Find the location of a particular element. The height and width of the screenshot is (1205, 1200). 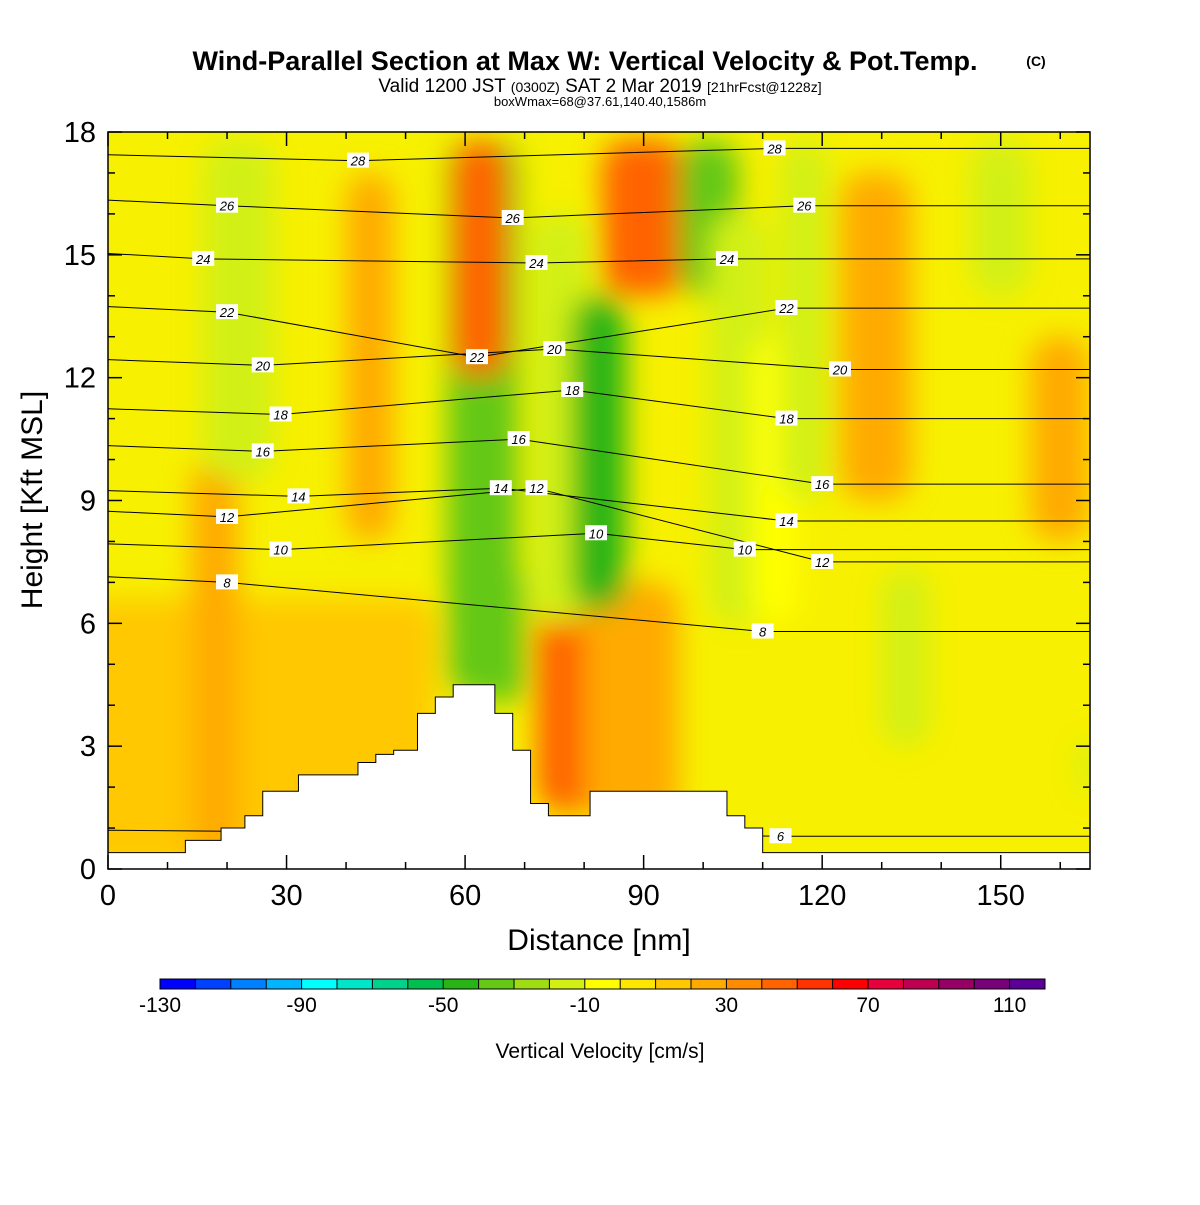

y-axis-label: Height [Kft MSL] is located at coordinates (32, 500).